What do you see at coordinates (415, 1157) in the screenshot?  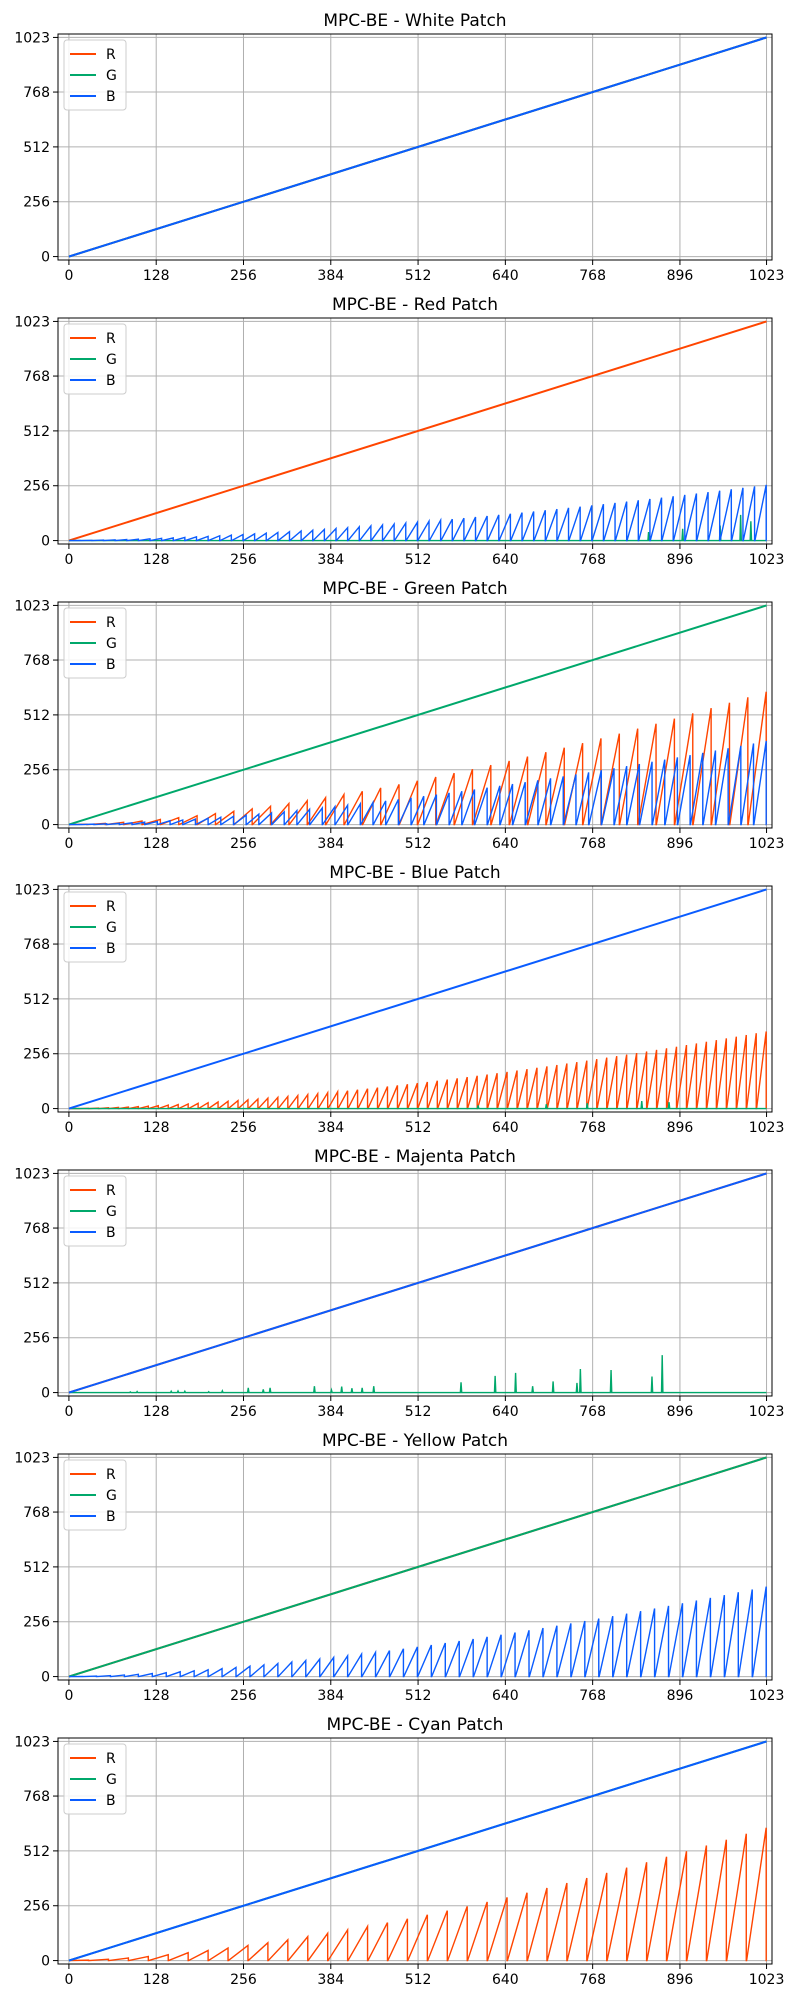 I see `chart-title: MPC-BE - Majenta Patch` at bounding box center [415, 1157].